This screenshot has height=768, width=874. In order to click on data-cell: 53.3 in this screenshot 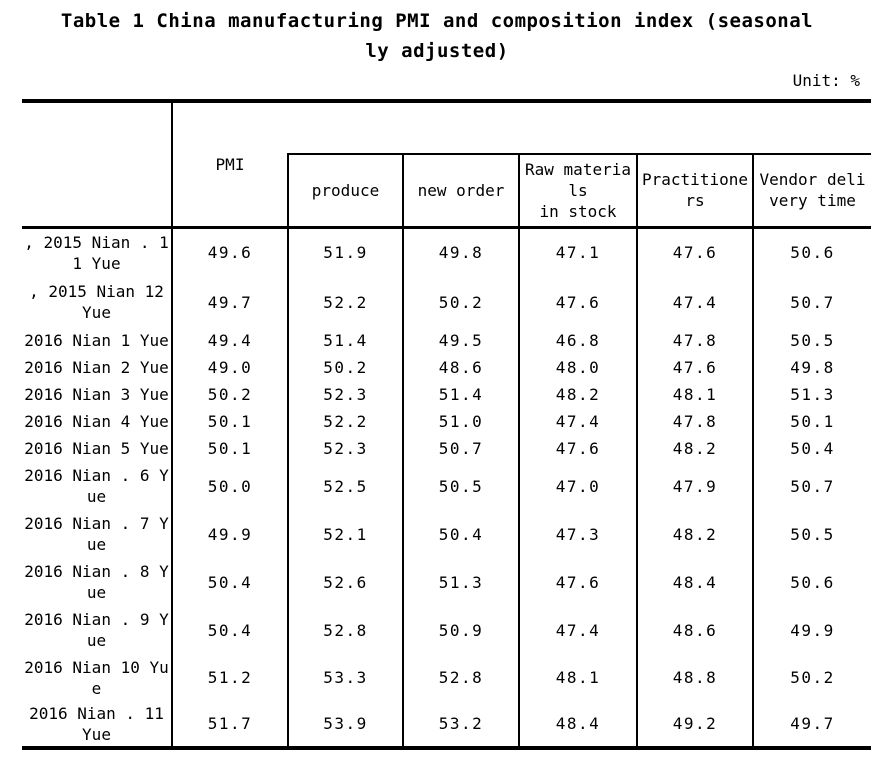, I will do `click(345, 677)`.